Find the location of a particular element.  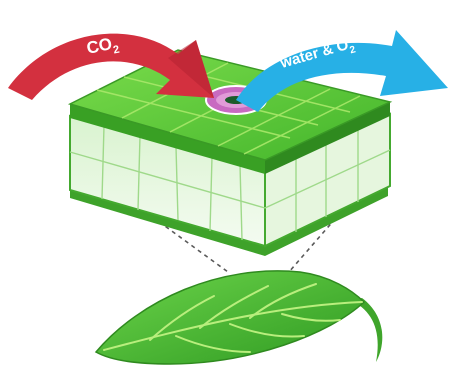

co2-arrow-body is located at coordinates (111, 66).